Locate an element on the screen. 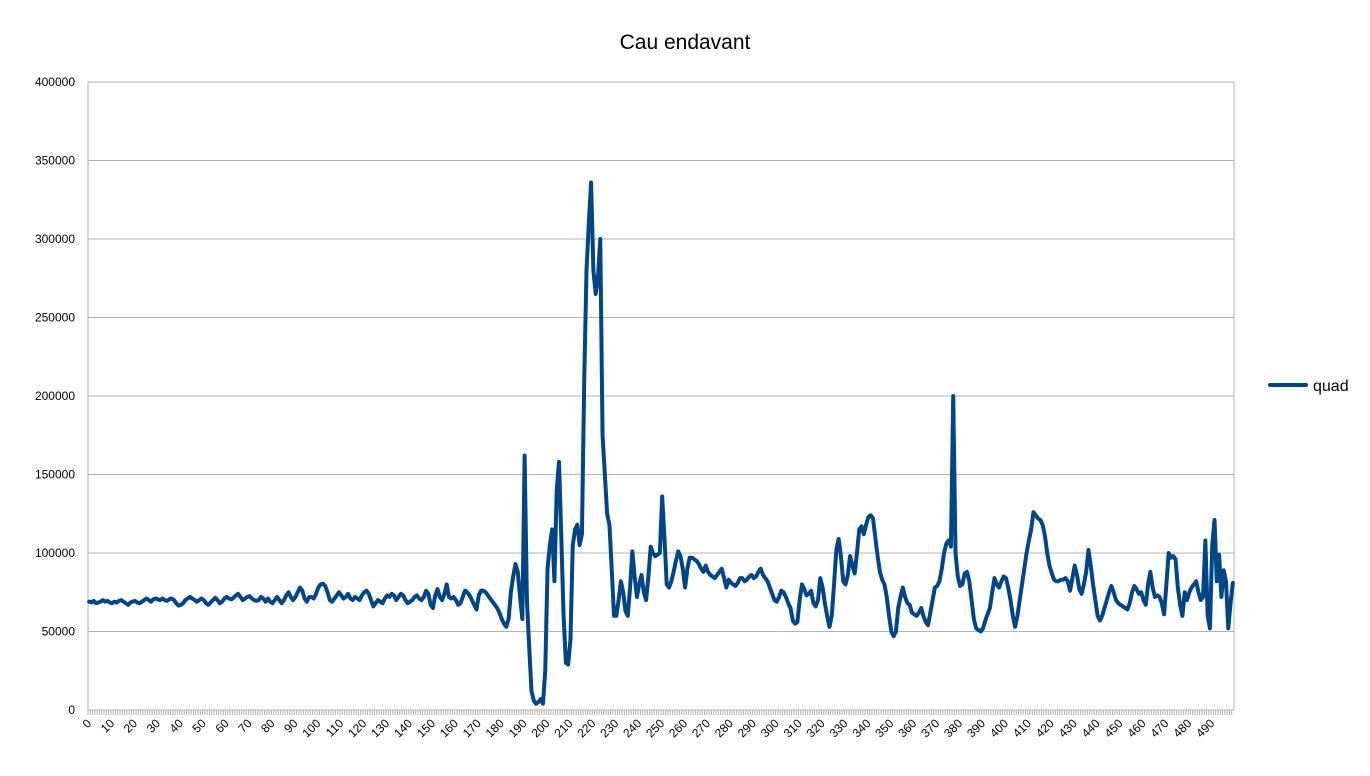 The image size is (1370, 776). y-tick-label: 250000 is located at coordinates (55, 318).